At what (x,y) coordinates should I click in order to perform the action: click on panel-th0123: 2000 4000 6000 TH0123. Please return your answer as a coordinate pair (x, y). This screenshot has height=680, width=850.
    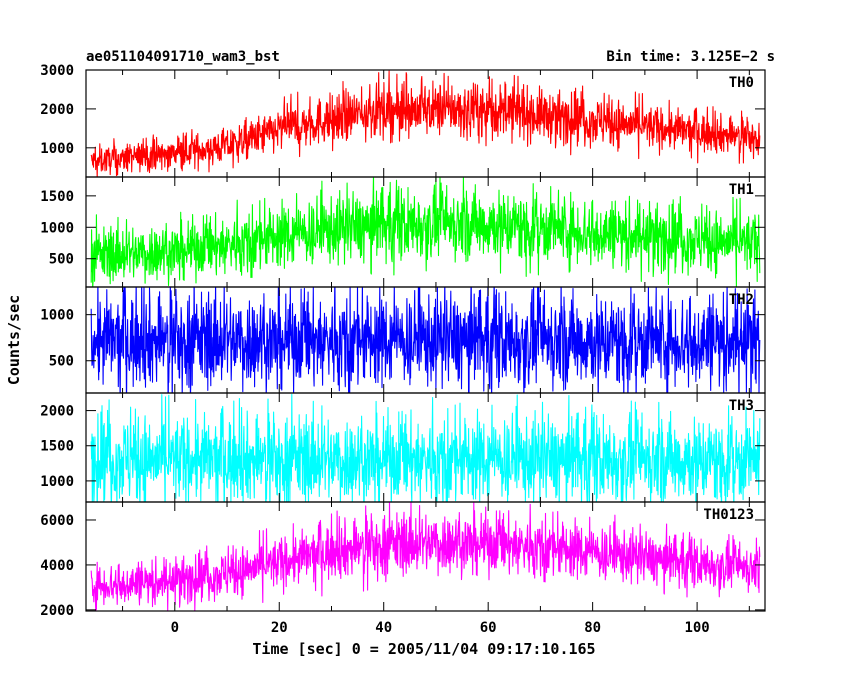
    Looking at the image, I should click on (403, 560).